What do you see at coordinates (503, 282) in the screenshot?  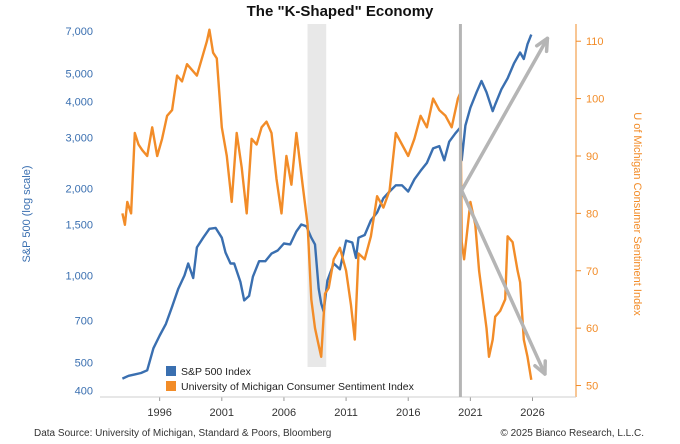 I see `k-arrow-down` at bounding box center [503, 282].